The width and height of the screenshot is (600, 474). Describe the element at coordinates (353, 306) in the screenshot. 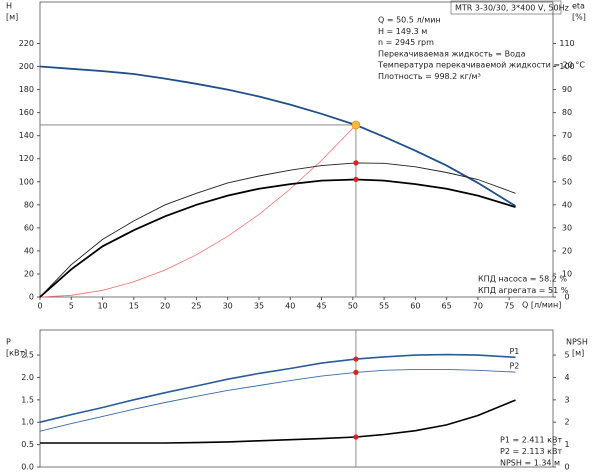

I see `x-tick-label: 50` at that location.